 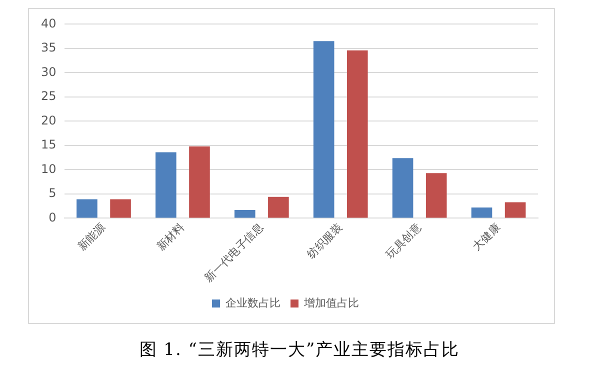 What do you see at coordinates (48, 71) in the screenshot?
I see `y-tick-label: 30` at bounding box center [48, 71].